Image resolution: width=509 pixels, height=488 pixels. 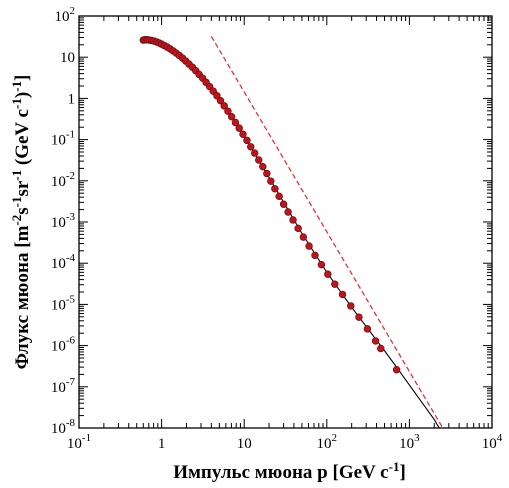 What do you see at coordinates (63, 221) in the screenshot?
I see `y-tick-label: 10⁻³` at bounding box center [63, 221].